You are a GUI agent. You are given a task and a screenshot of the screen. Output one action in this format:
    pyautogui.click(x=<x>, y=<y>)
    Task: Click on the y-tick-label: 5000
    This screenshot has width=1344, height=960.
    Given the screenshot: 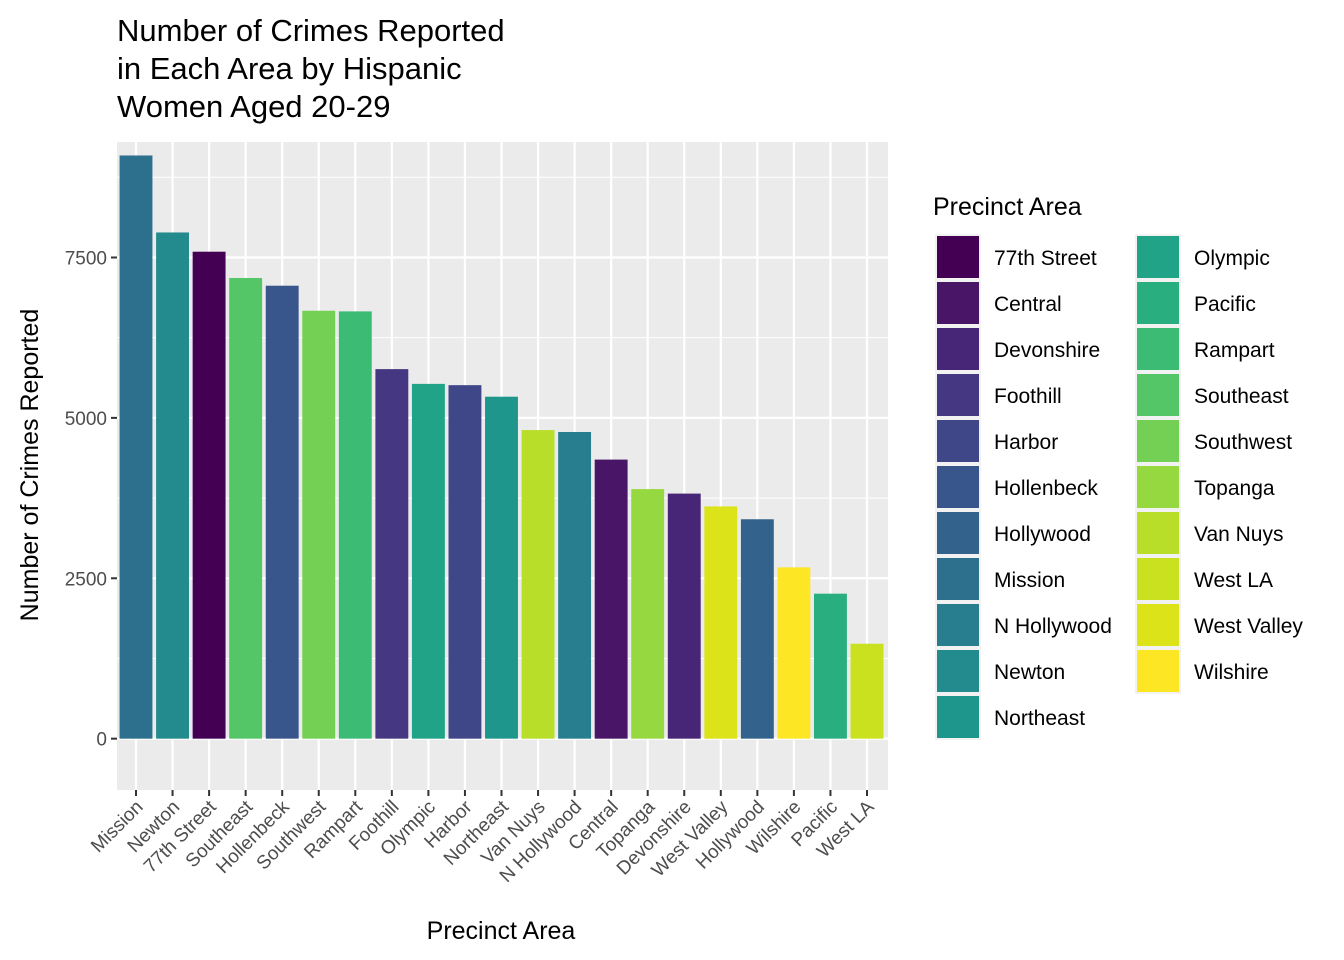 What is the action you would take?
    pyautogui.click(x=86, y=419)
    